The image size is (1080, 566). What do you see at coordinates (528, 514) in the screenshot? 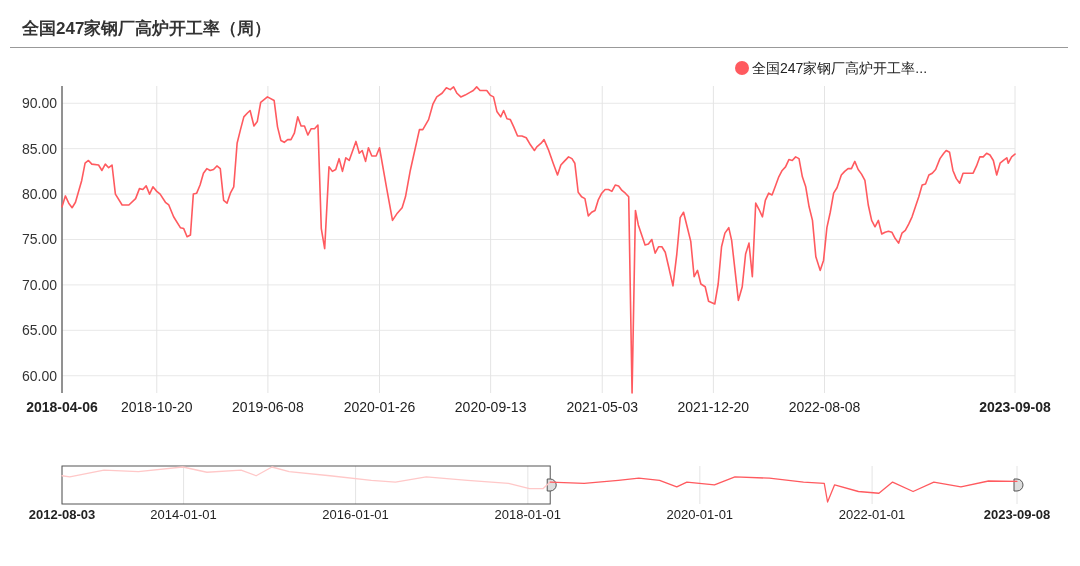
I see `x-tick-label: 2018-01-01` at bounding box center [528, 514].